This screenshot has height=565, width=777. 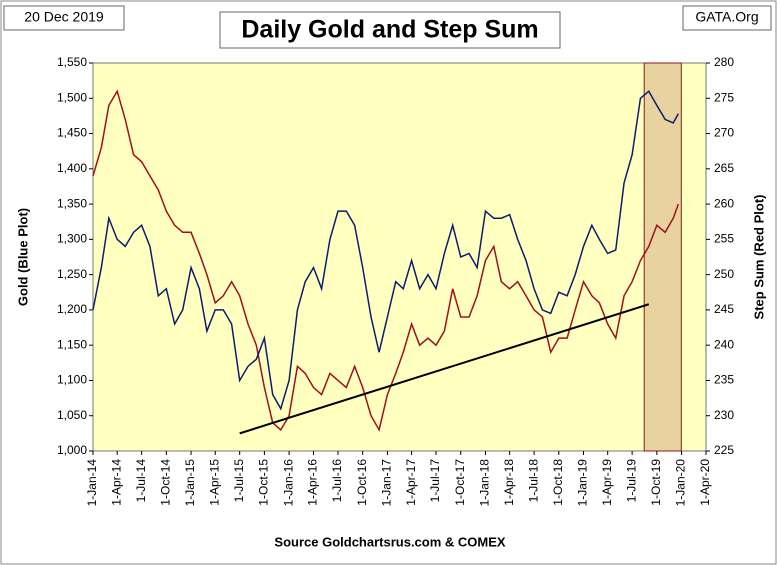 I want to click on x-tick-label: 1-Oct-15, so click(x=264, y=482).